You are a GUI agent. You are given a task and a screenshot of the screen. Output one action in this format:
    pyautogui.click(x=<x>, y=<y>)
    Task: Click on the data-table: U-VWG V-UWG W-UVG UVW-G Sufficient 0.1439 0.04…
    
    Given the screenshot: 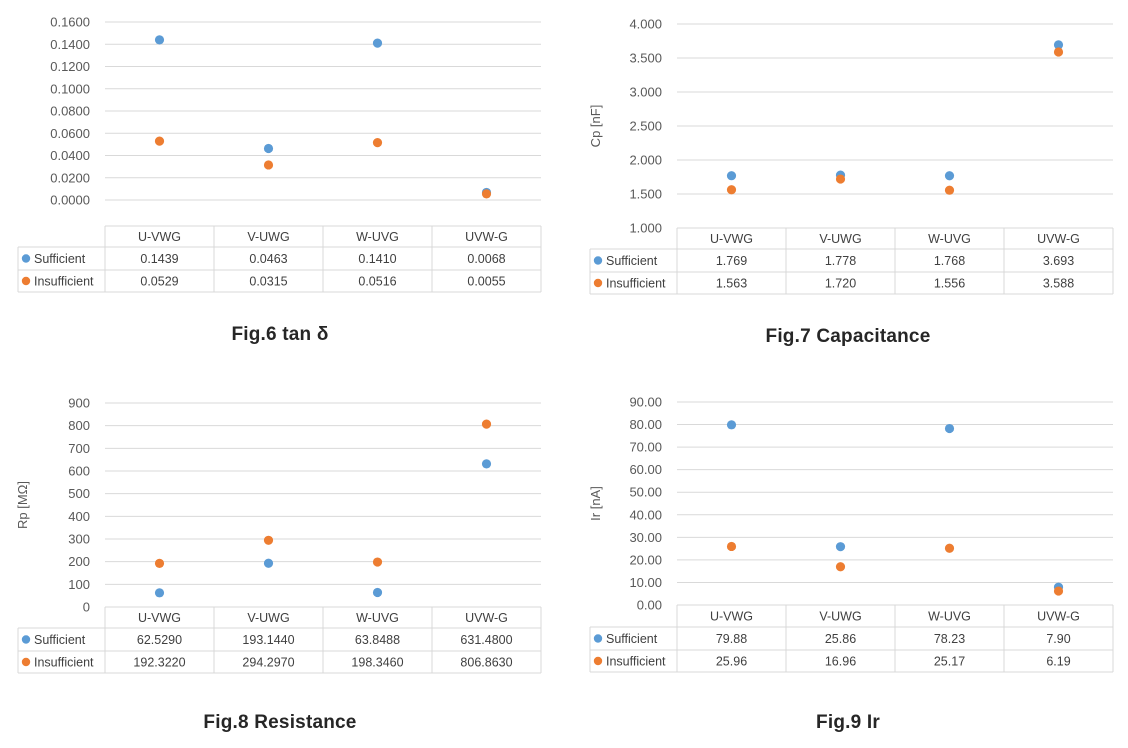 What is the action you would take?
    pyautogui.click(x=279, y=259)
    